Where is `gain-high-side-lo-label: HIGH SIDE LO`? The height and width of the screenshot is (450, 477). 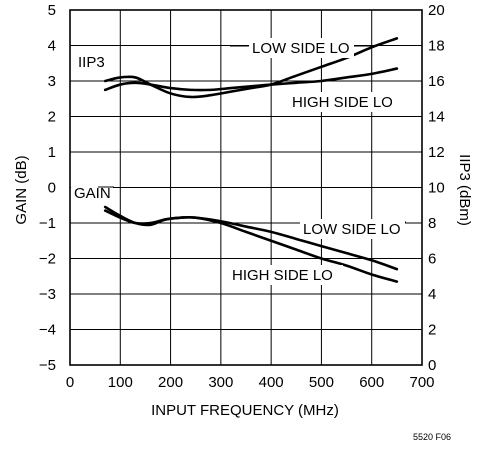 gain-high-side-lo-label: HIGH SIDE LO is located at coordinates (282, 275).